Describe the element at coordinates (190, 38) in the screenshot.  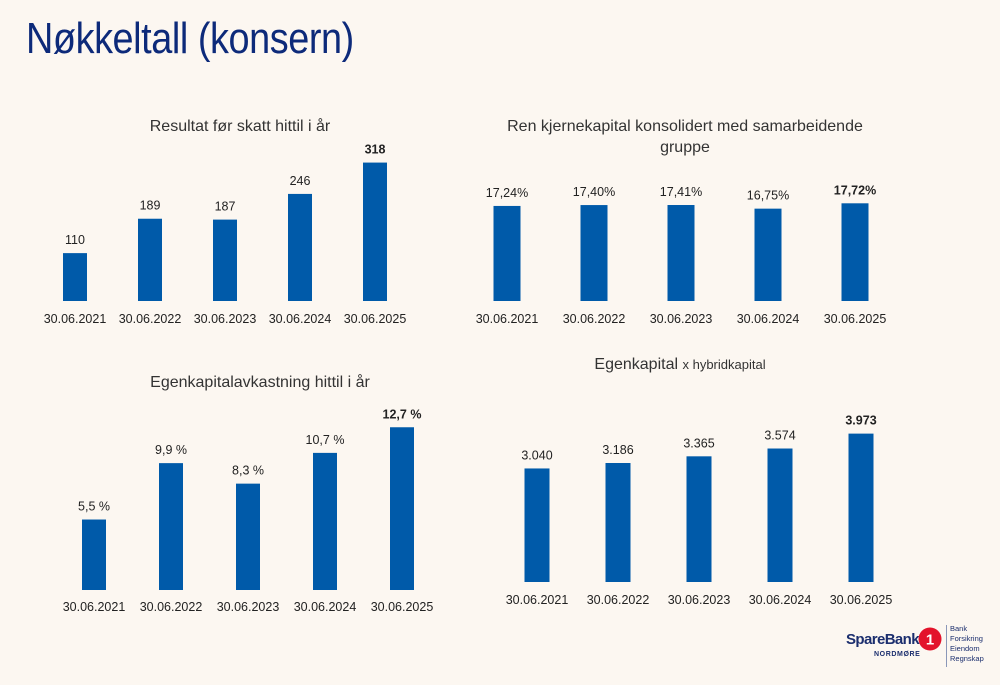
I see `page-title: Nøkkeltall (konsern)` at that location.